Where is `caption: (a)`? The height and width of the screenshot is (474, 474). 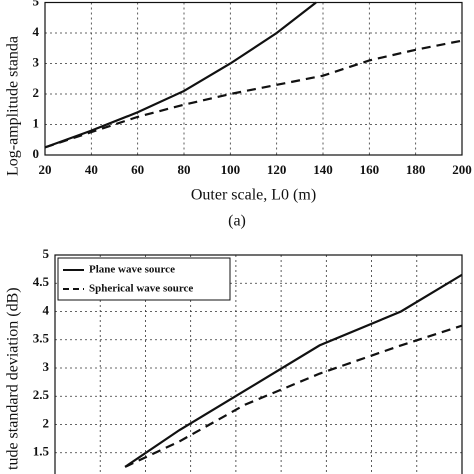
caption: (a) is located at coordinates (237, 221).